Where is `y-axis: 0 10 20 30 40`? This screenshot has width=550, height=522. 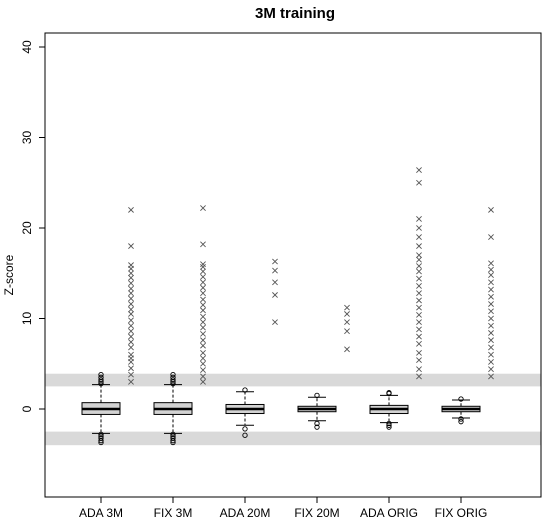 y-axis: 0 10 20 30 40 is located at coordinates (32, 226).